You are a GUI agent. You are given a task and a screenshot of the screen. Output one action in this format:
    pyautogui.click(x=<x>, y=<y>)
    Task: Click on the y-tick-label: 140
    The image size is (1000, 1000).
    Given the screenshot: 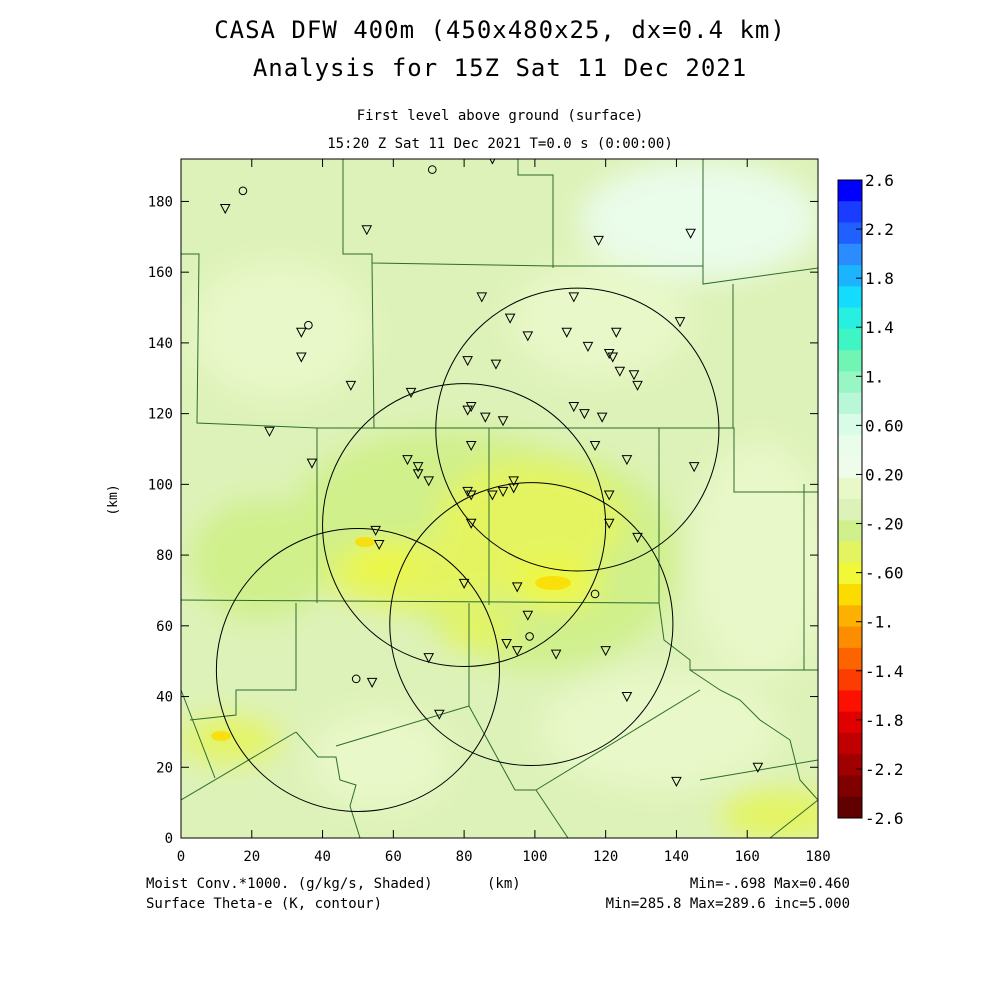 What is the action you would take?
    pyautogui.click(x=160, y=344)
    